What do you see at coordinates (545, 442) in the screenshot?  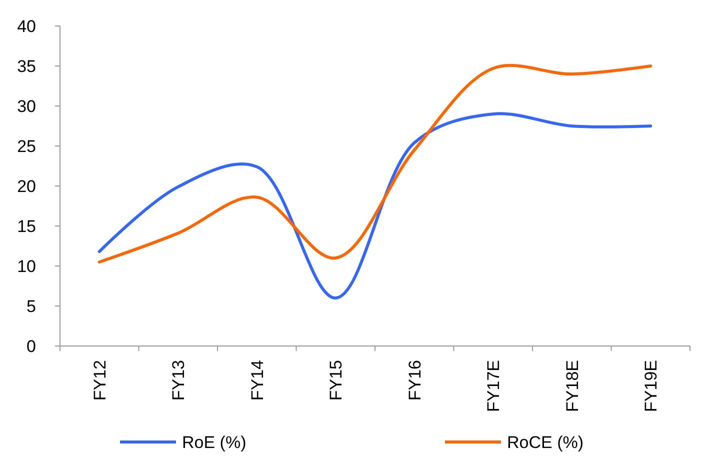 I see `legend-label: RoCE (%)` at bounding box center [545, 442].